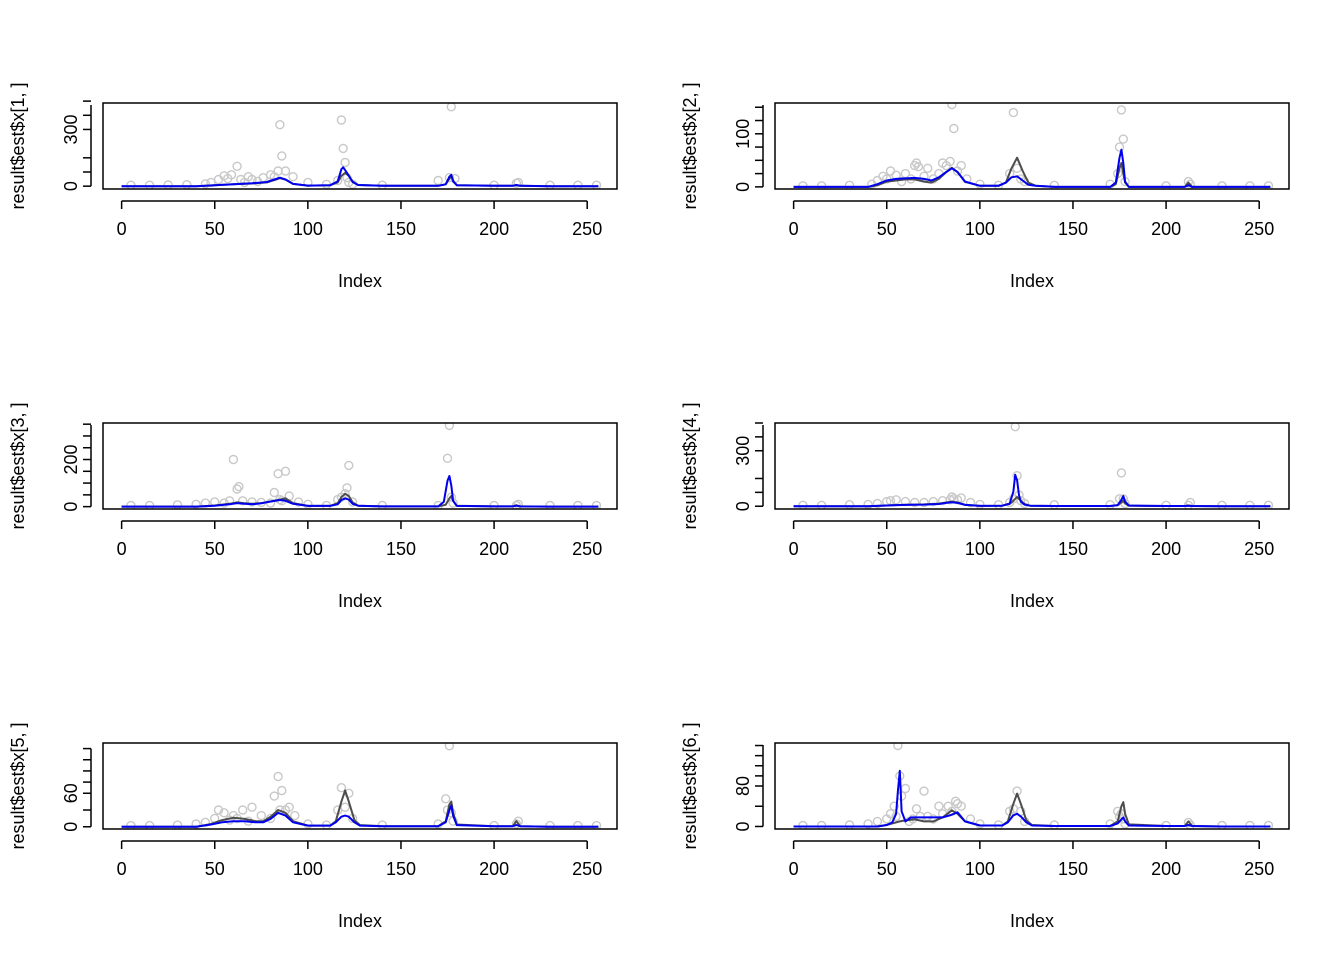 Image resolution: width=1344 pixels, height=960 pixels. I want to click on y-tick-label: 300, so click(743, 451).